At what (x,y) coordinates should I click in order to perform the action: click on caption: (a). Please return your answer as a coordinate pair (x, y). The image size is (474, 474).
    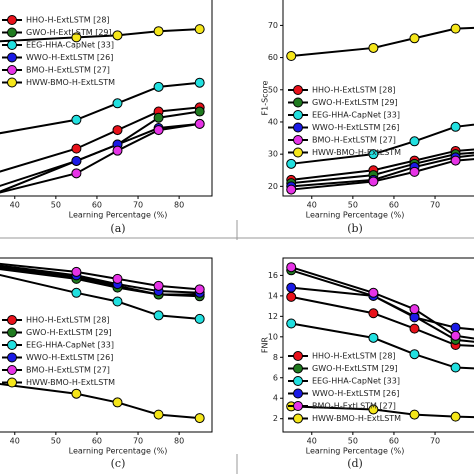
    Looking at the image, I should click on (117, 228).